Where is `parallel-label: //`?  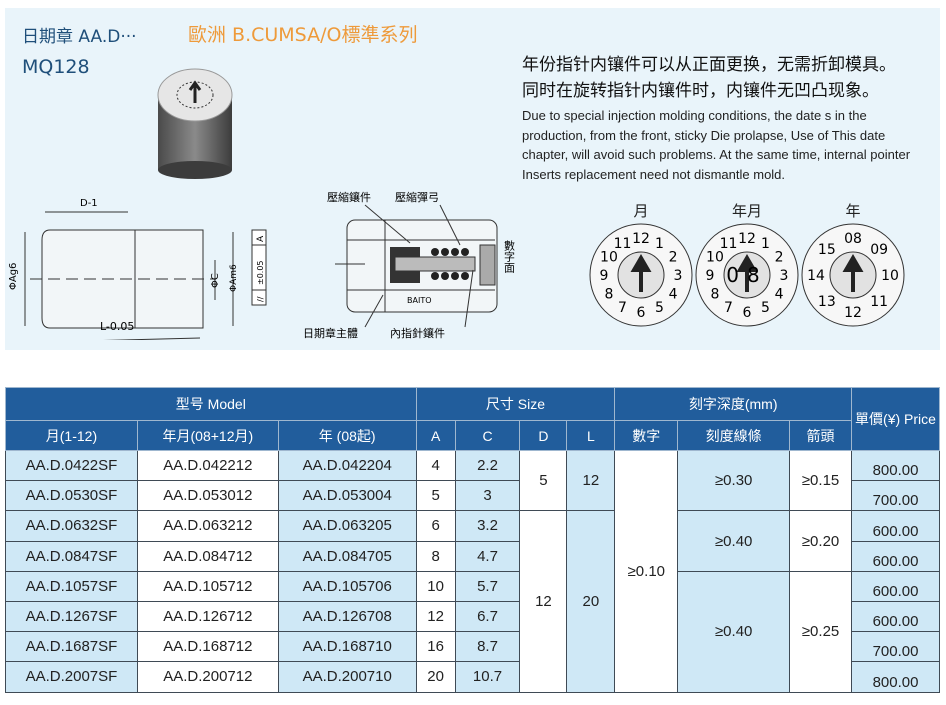 parallel-label: // is located at coordinates (260, 299).